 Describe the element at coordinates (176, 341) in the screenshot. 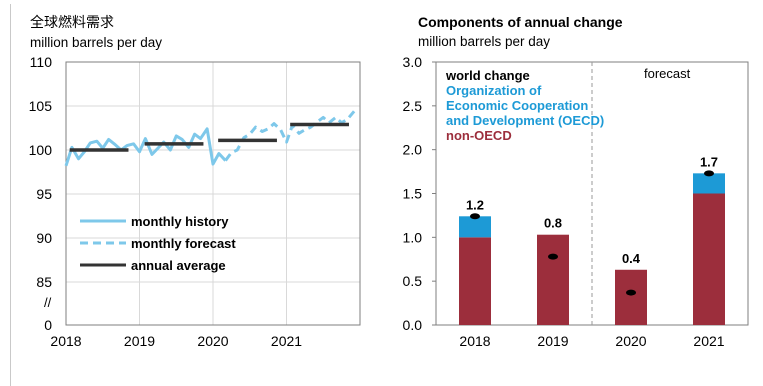

I see `left-x-axis: 2018 2019 2020 2021` at that location.